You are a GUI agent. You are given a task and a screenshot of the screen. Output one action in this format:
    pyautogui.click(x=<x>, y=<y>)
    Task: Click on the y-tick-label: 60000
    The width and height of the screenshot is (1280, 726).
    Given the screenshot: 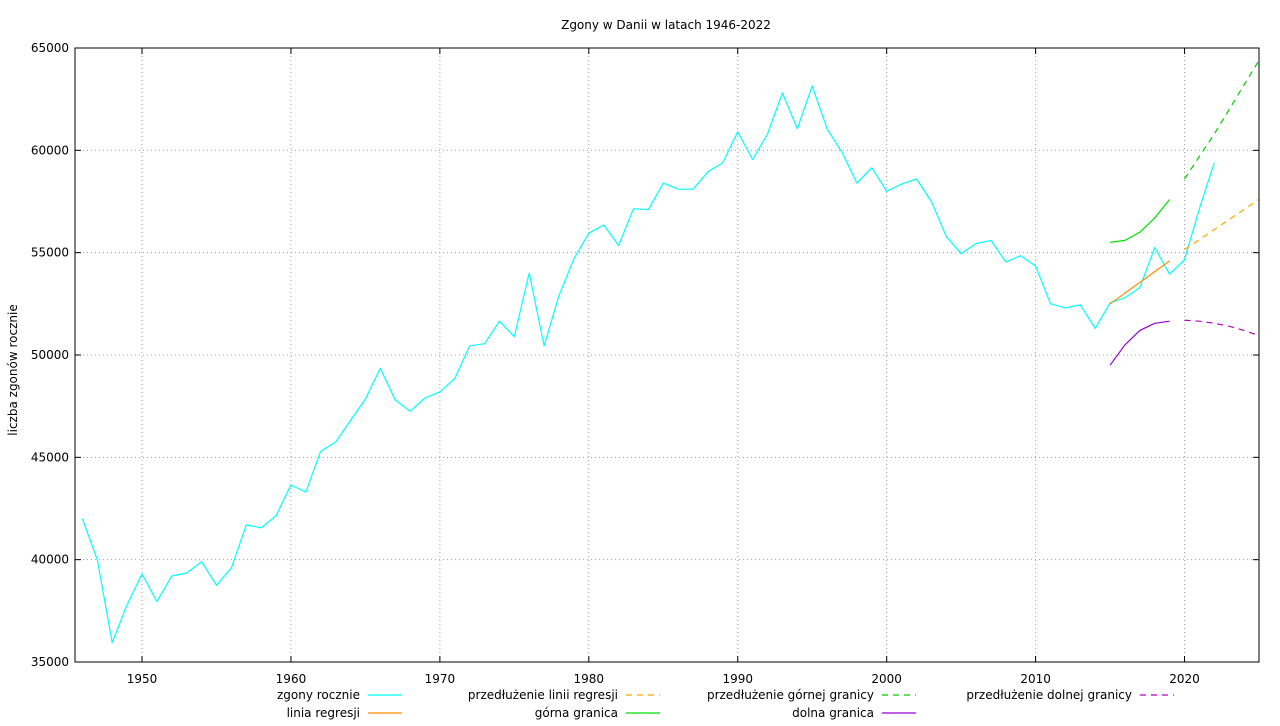 What is the action you would take?
    pyautogui.click(x=50, y=150)
    